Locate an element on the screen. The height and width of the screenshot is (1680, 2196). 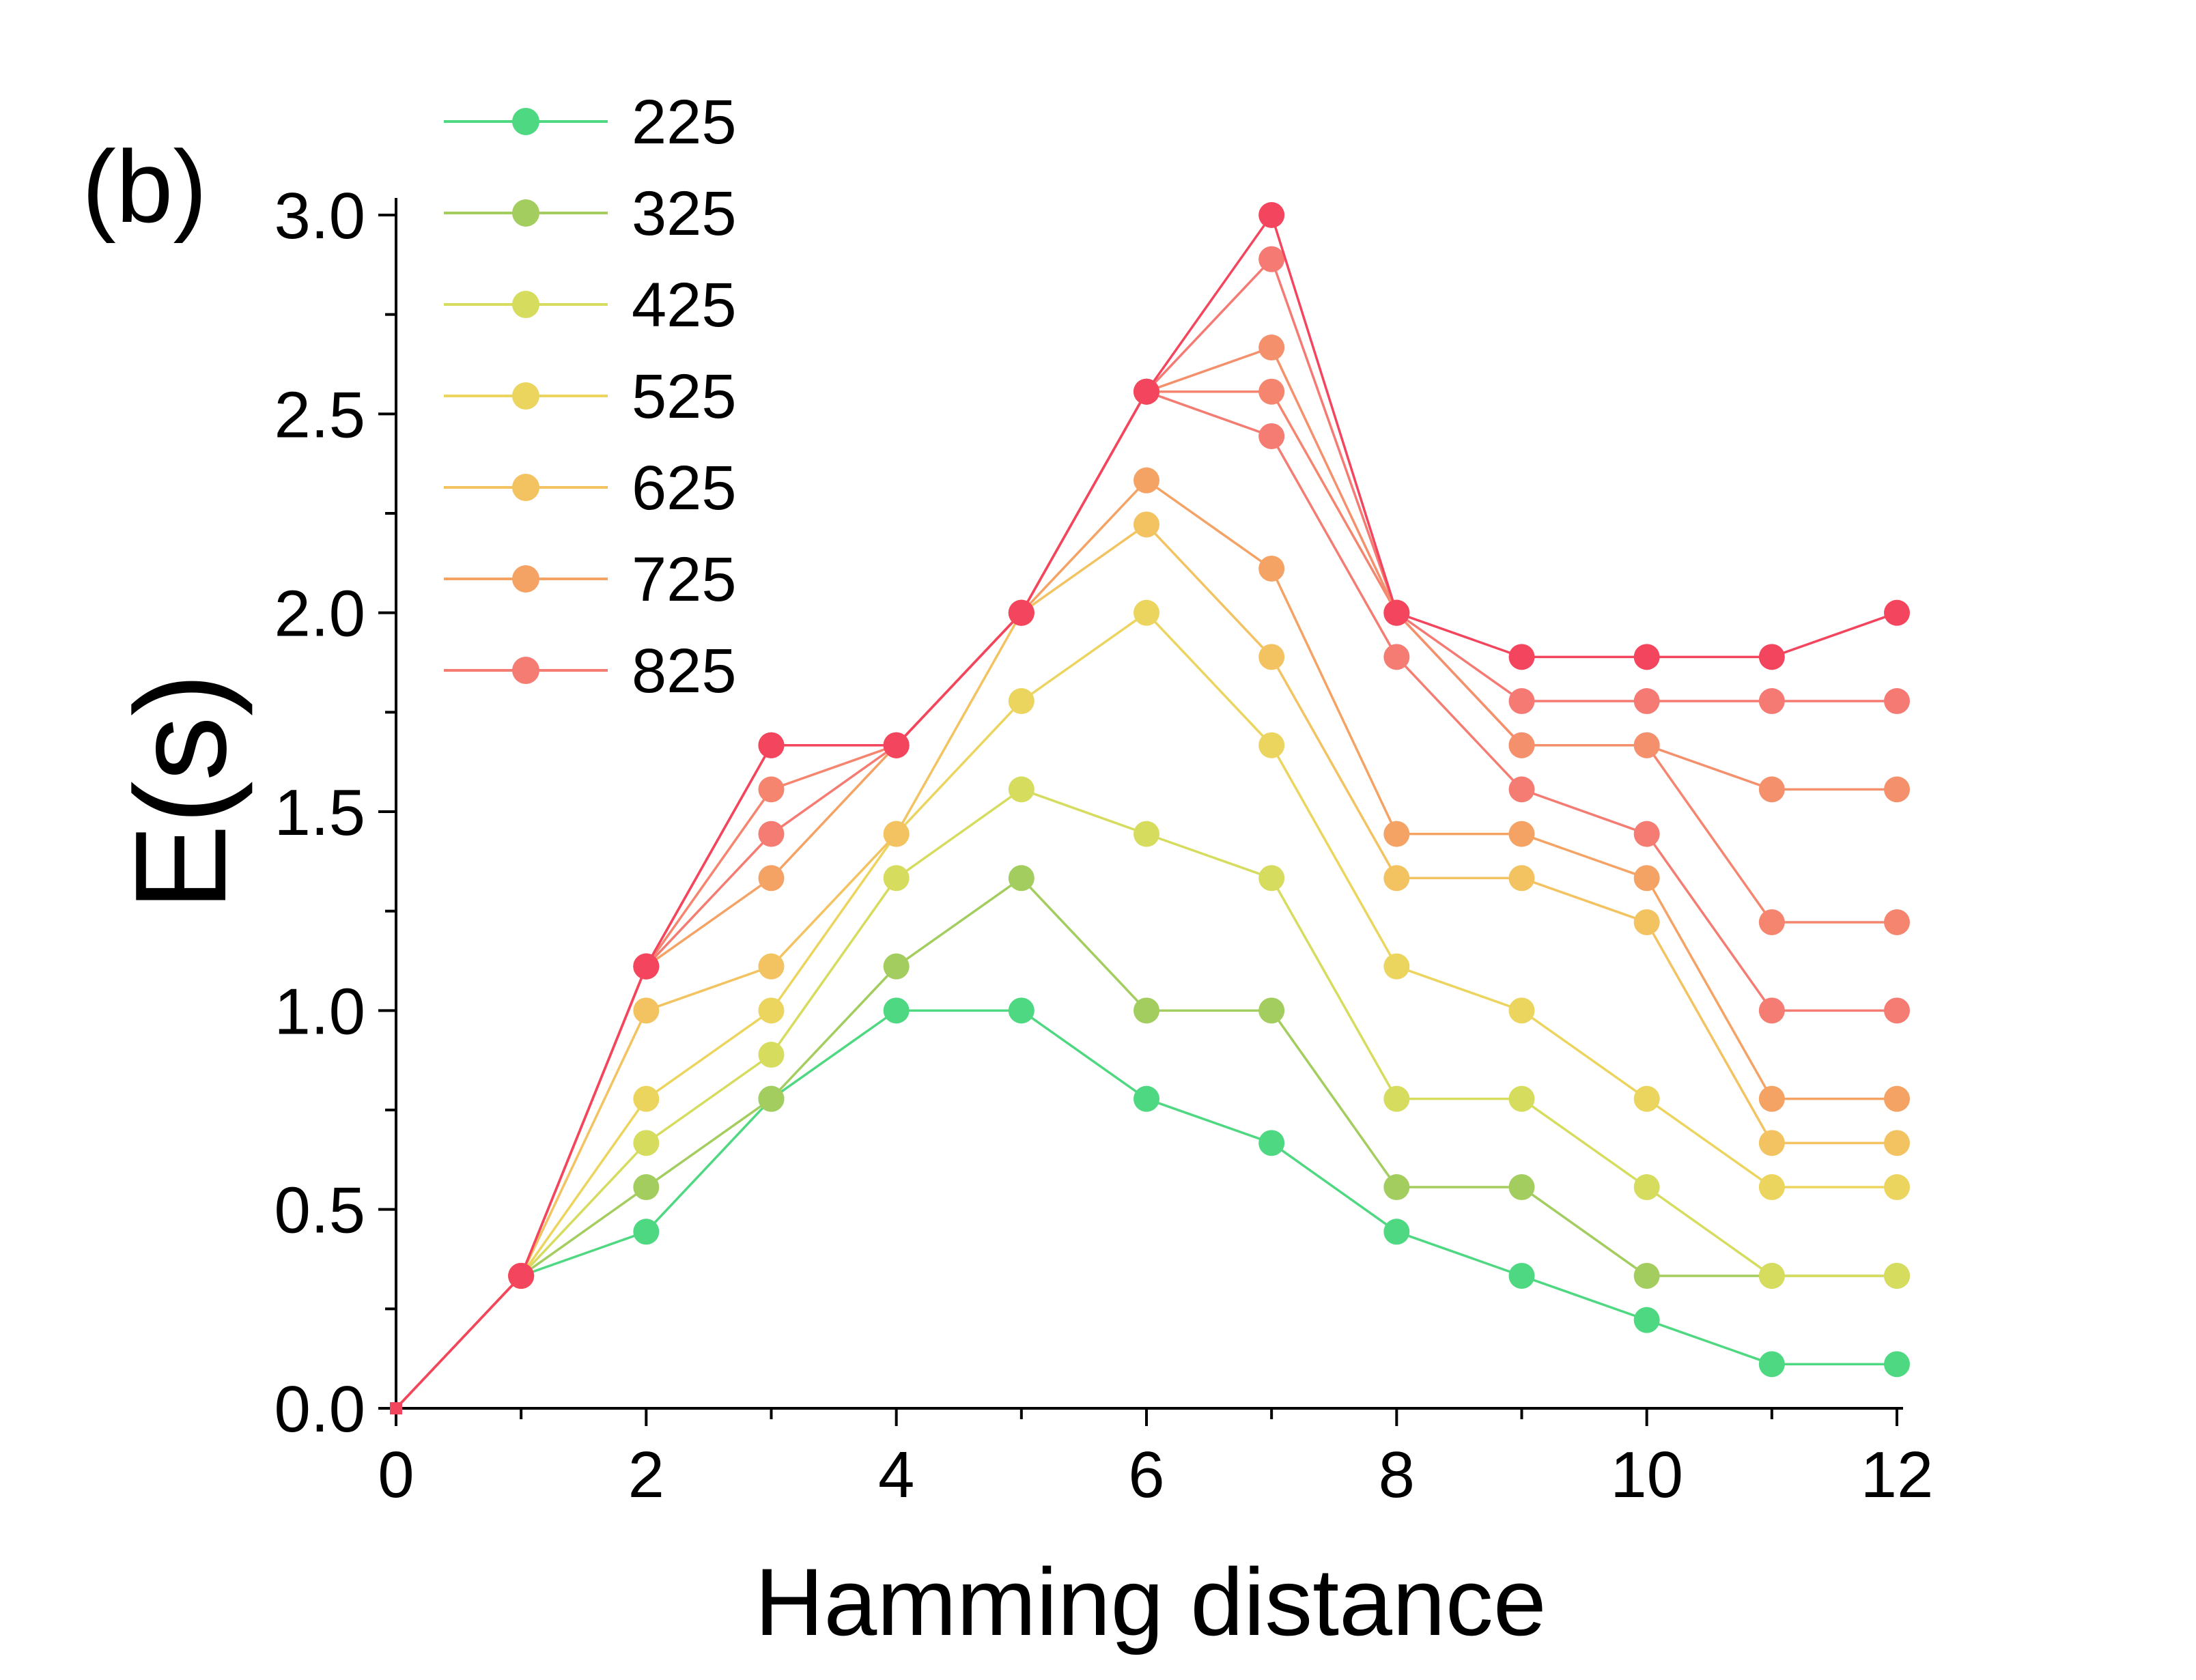
x-tick-label: 10 is located at coordinates (1646, 1474).